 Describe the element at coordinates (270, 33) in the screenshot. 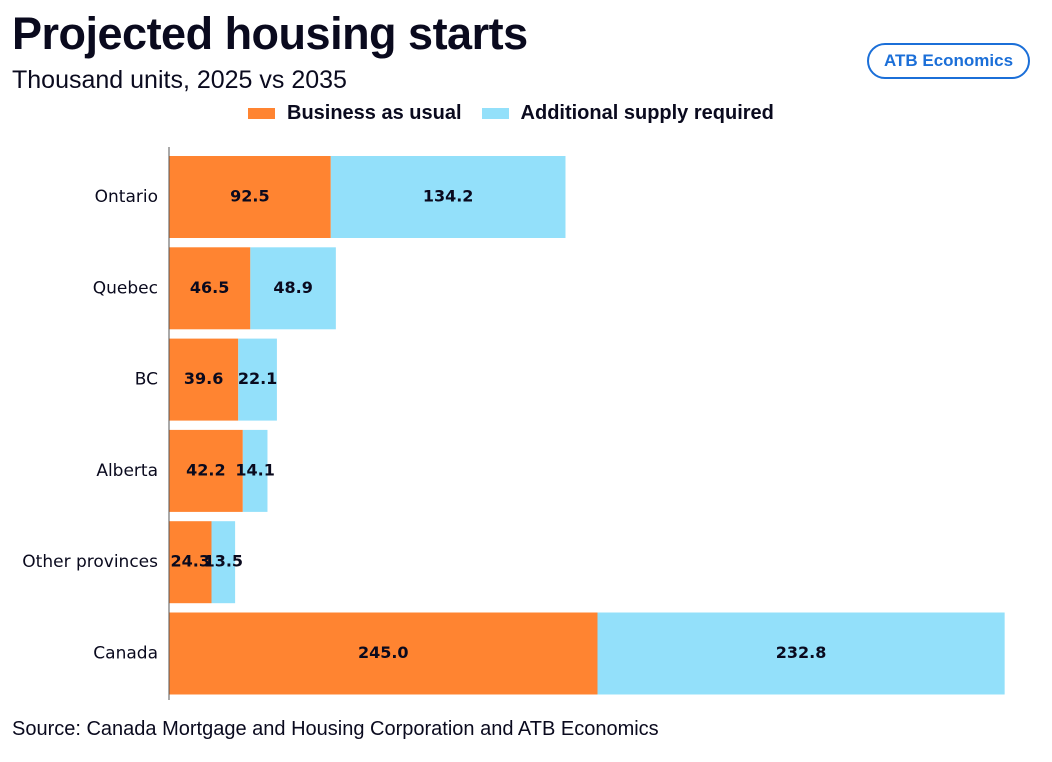

I see `chart-title: Projected housing starts` at that location.